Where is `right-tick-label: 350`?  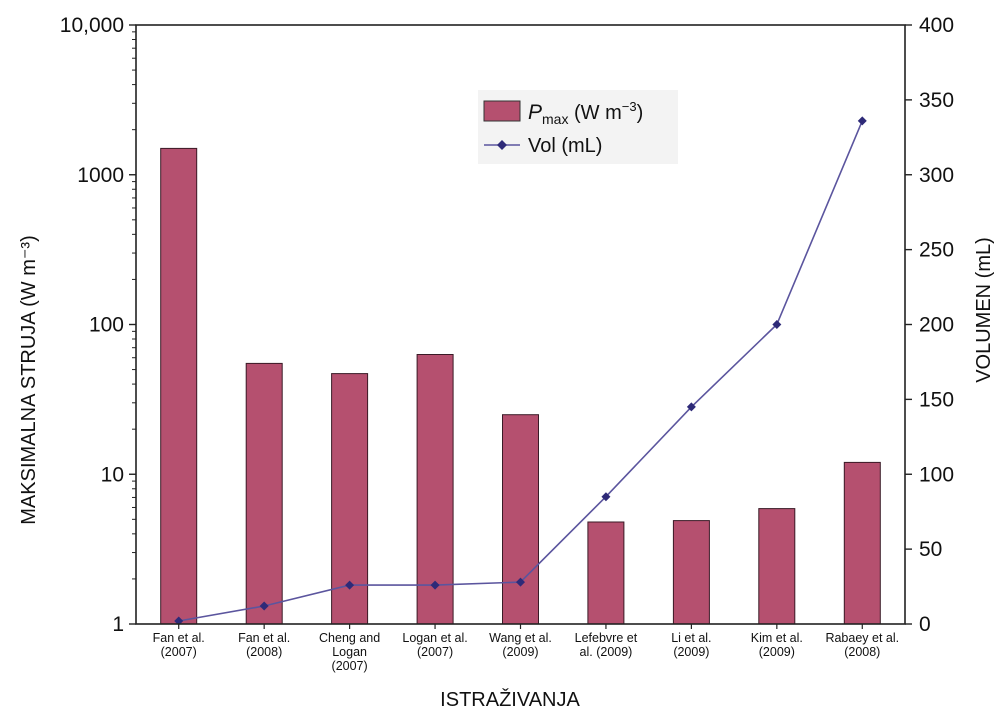 right-tick-label: 350 is located at coordinates (936, 100).